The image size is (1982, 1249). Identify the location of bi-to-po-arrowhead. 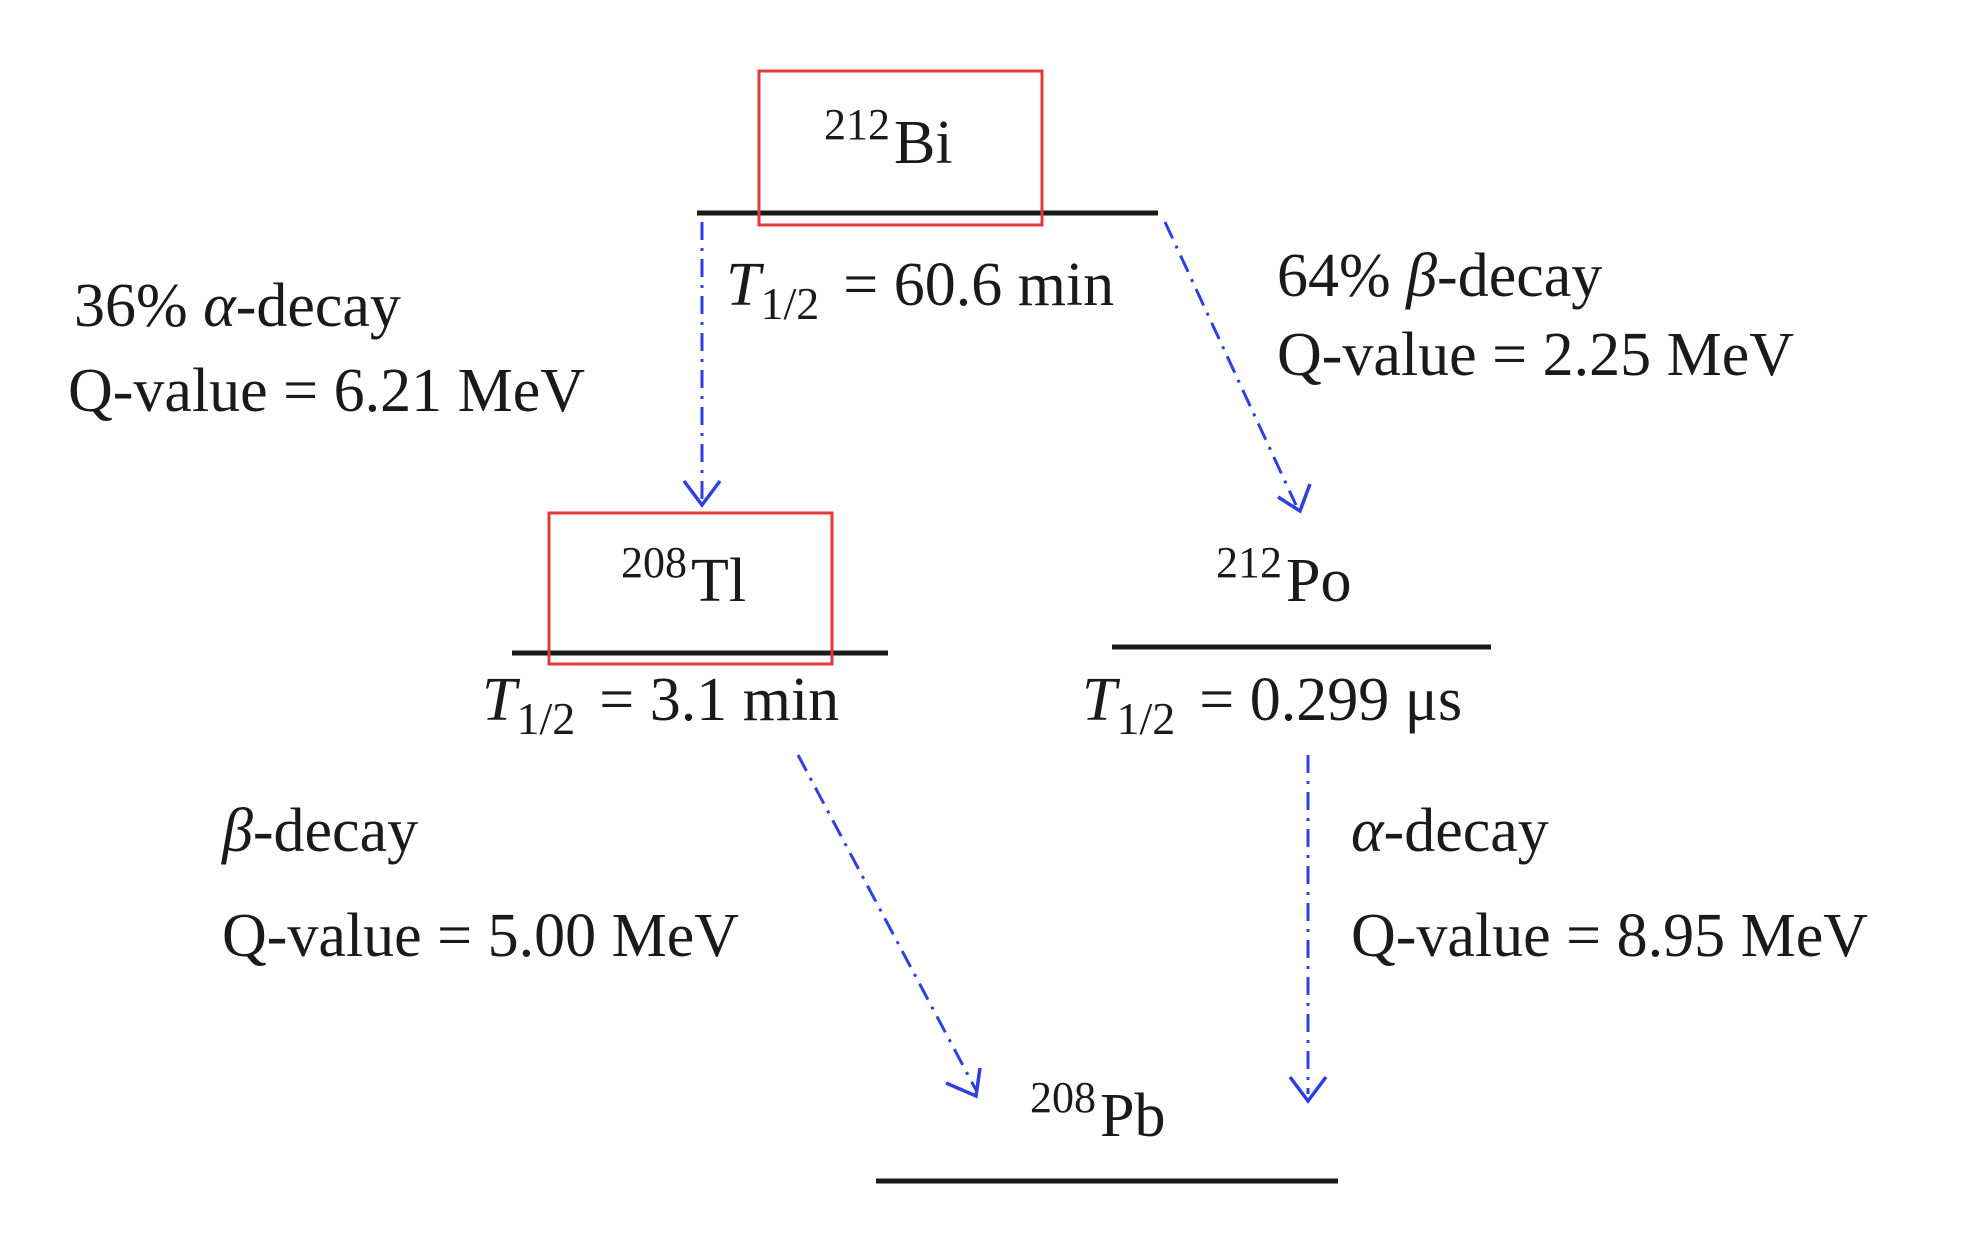
(1294, 498).